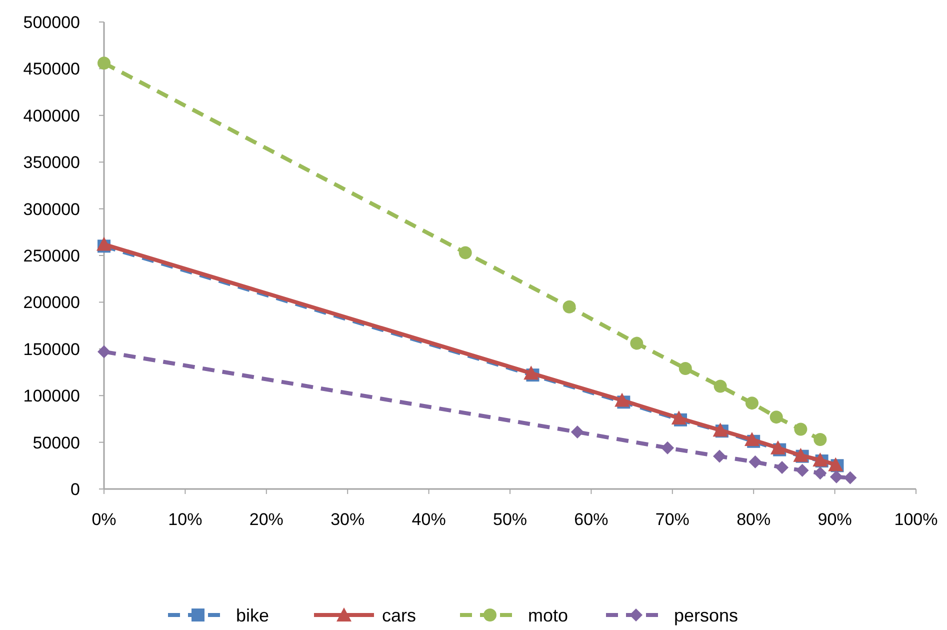  I want to click on x-tick-label: 40%, so click(429, 519).